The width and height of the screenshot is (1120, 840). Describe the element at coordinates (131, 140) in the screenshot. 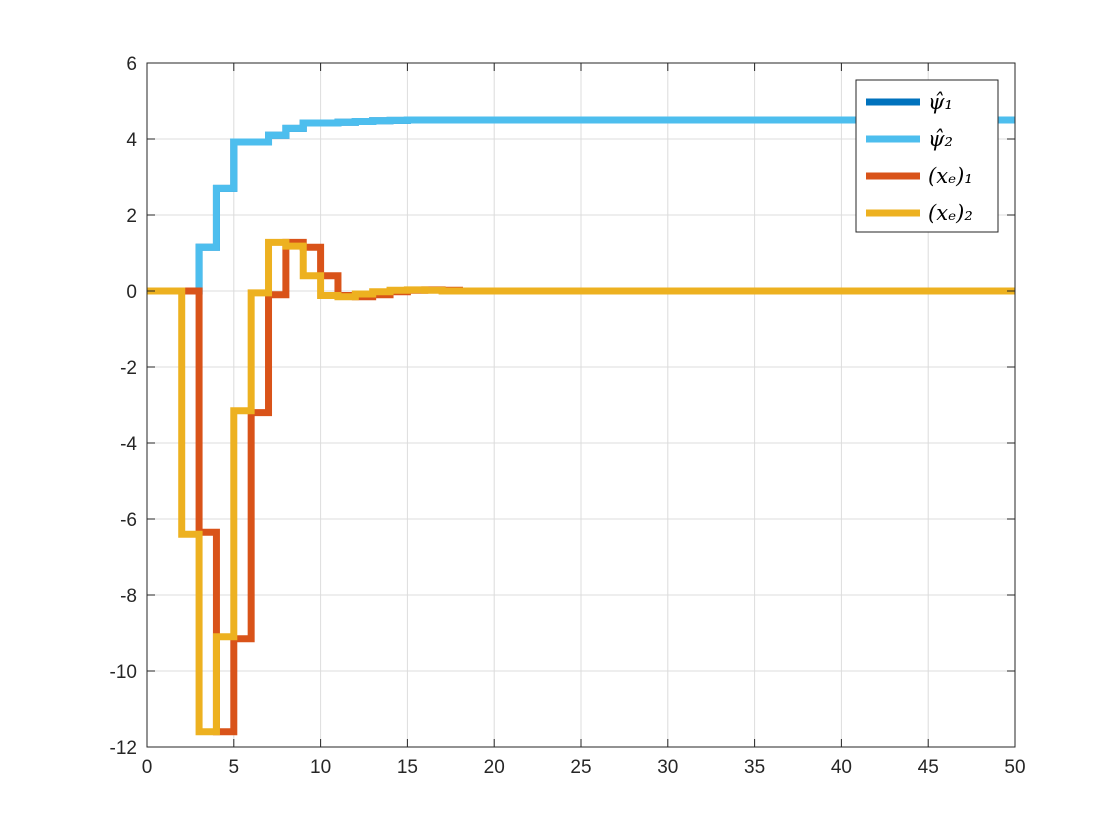

I see `y-tick-label: 4` at that location.